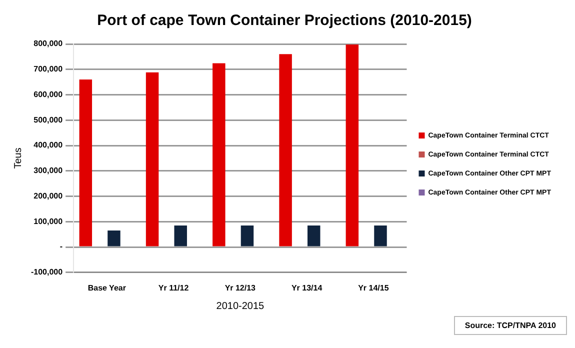 The width and height of the screenshot is (575, 348). I want to click on x-tick-label: Yr 12/13, so click(240, 287).